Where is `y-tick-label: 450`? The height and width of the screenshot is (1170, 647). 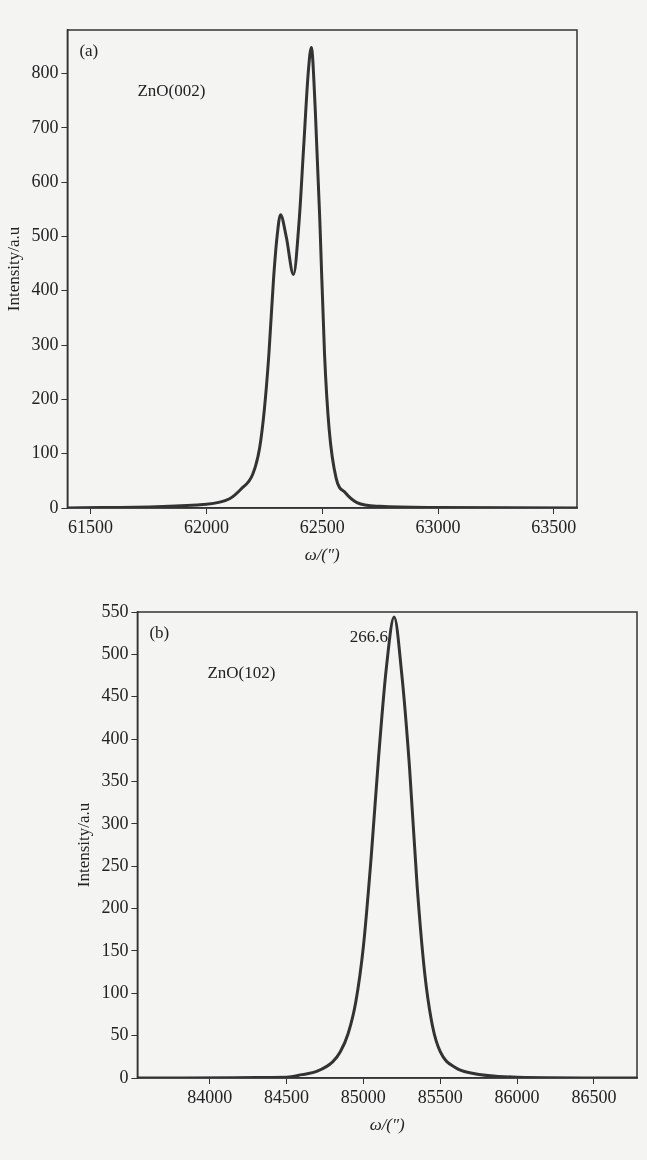 y-tick-label: 450 is located at coordinates (115, 695).